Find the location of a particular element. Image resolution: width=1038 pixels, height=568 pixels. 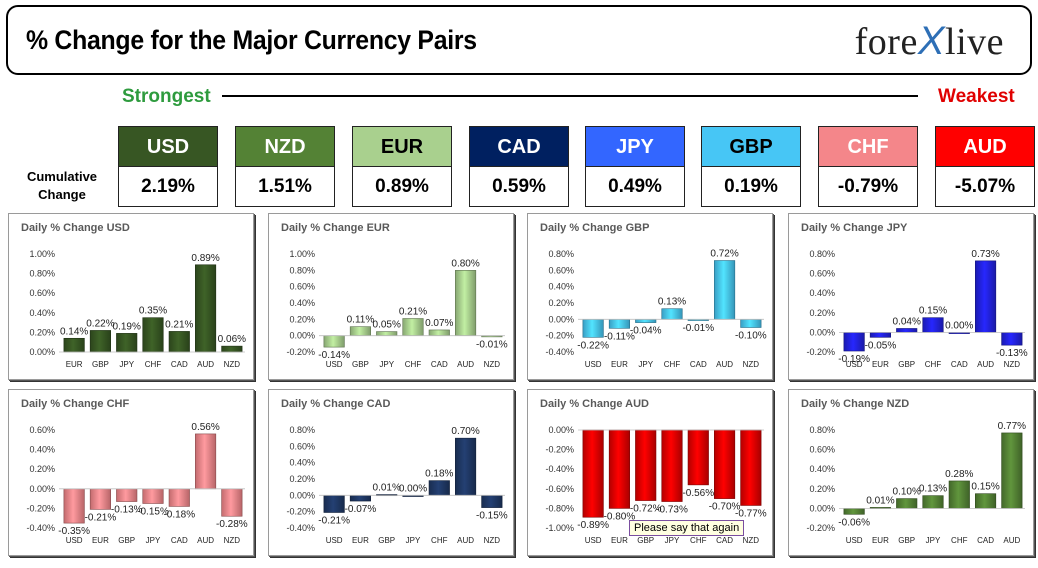

data-label: 0.72% is located at coordinates (724, 254).